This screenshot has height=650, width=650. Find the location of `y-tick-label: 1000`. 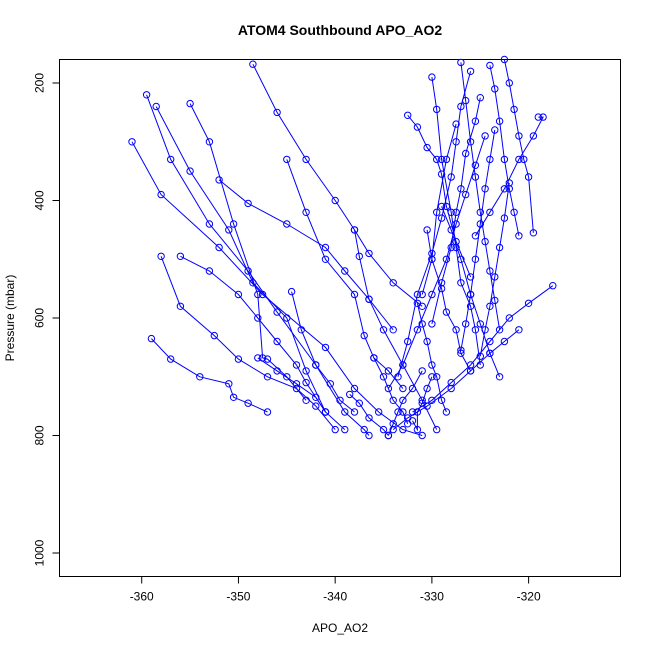

y-tick-label: 1000 is located at coordinates (40, 552).